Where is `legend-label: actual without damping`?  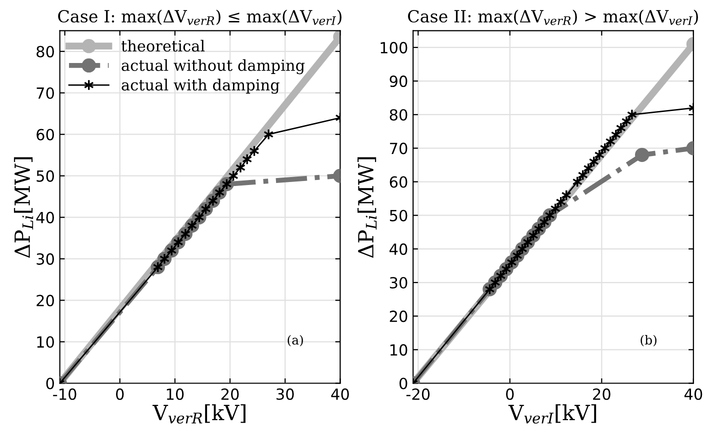 legend-label: actual without damping is located at coordinates (213, 66).